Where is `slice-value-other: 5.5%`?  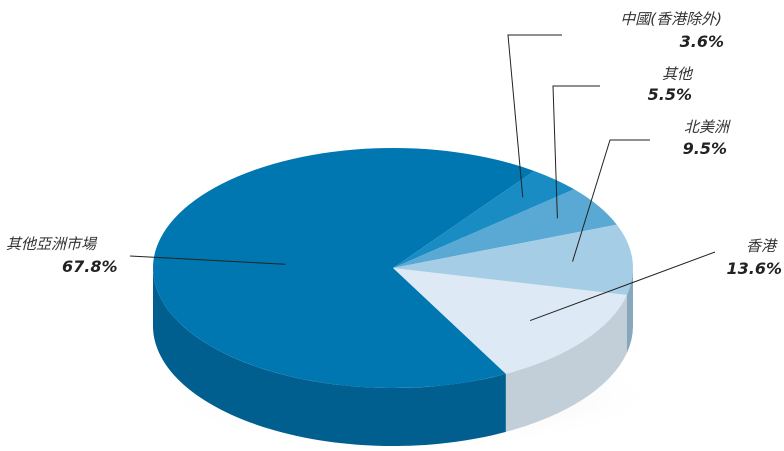
slice-value-other: 5.5% is located at coordinates (669, 94).